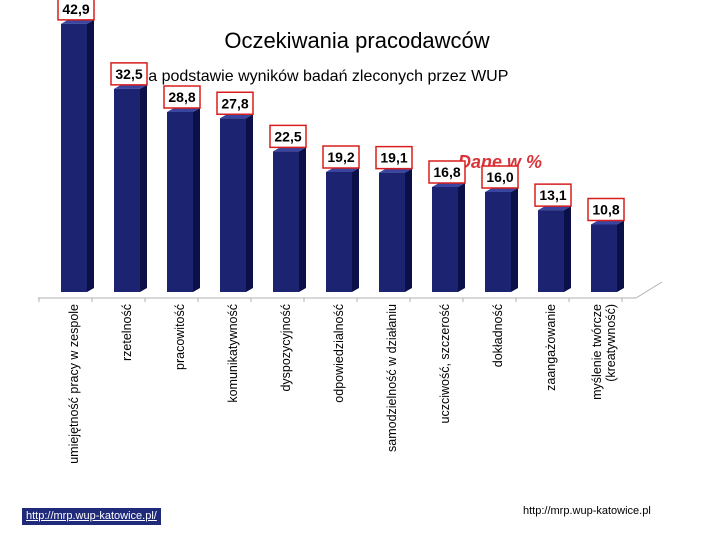 Image resolution: width=720 pixels, height=540 pixels. I want to click on x-tick-label: myślenie twórcze, so click(597, 352).